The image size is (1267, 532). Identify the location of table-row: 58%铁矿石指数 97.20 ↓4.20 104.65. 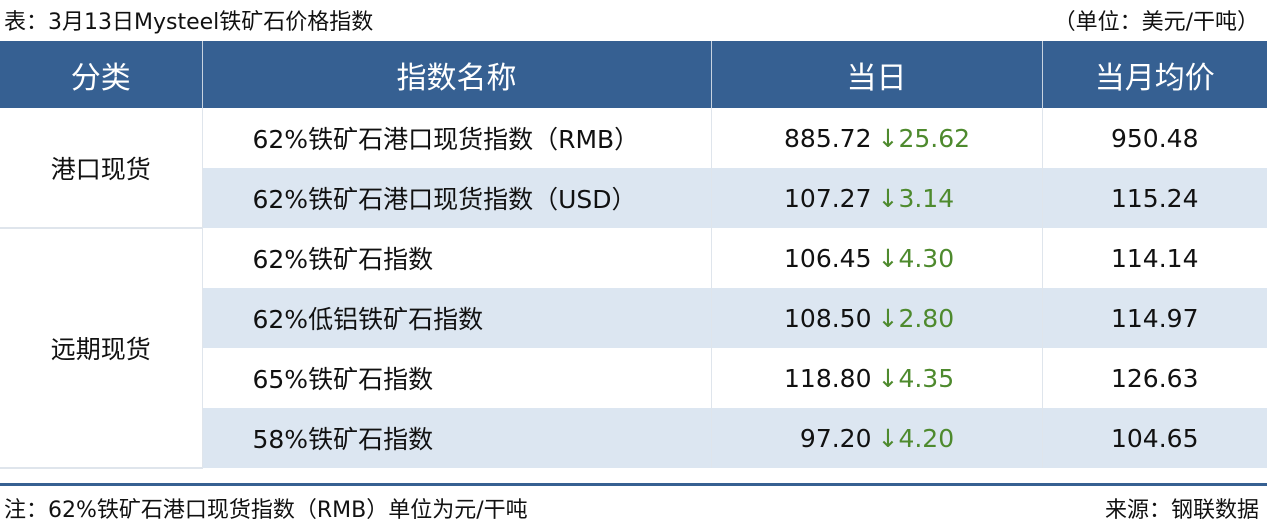
(633, 438).